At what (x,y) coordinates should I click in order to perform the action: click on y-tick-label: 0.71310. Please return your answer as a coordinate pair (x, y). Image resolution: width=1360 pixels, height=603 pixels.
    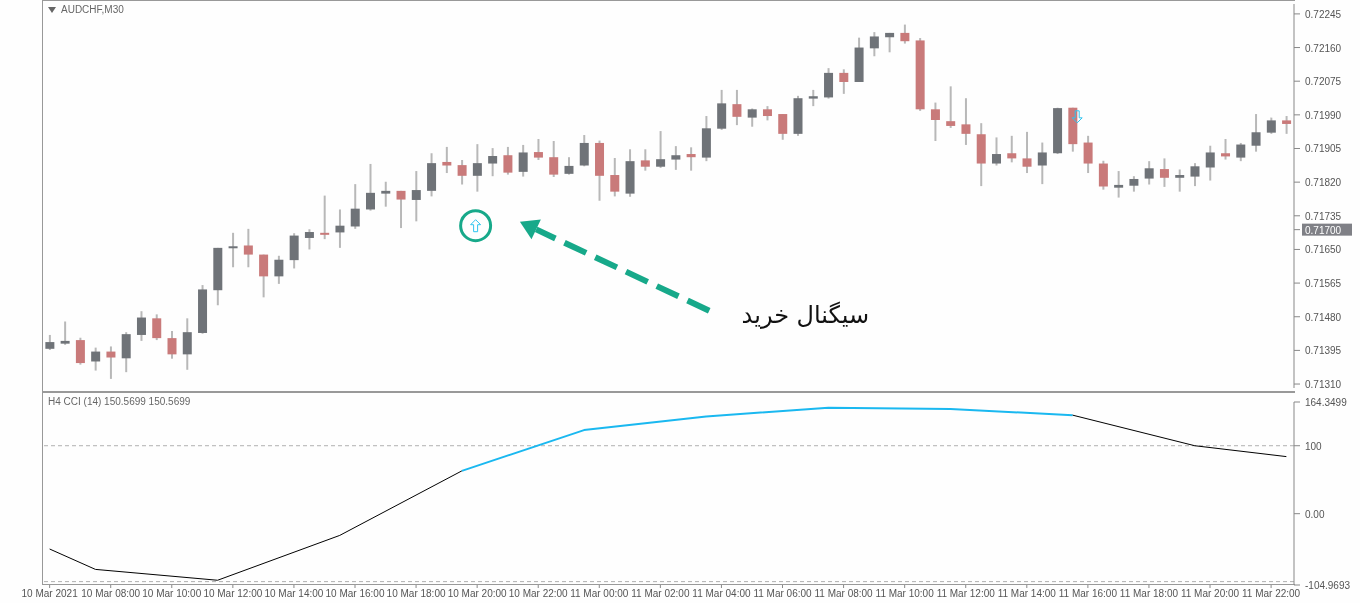
    Looking at the image, I should click on (1323, 385).